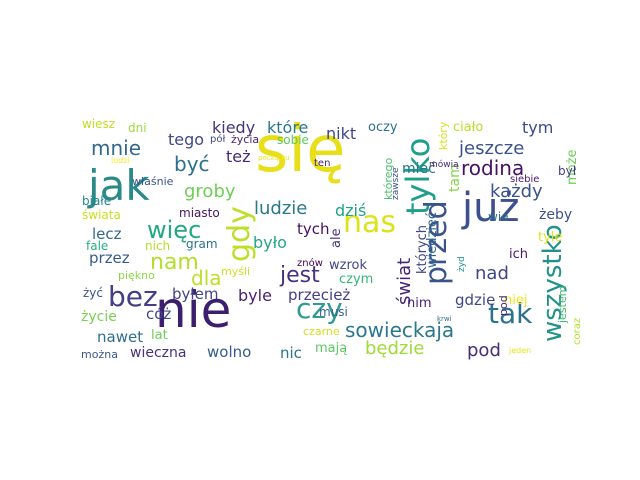 This screenshot has width=640, height=480. I want to click on word-bylo: było, so click(270, 242).